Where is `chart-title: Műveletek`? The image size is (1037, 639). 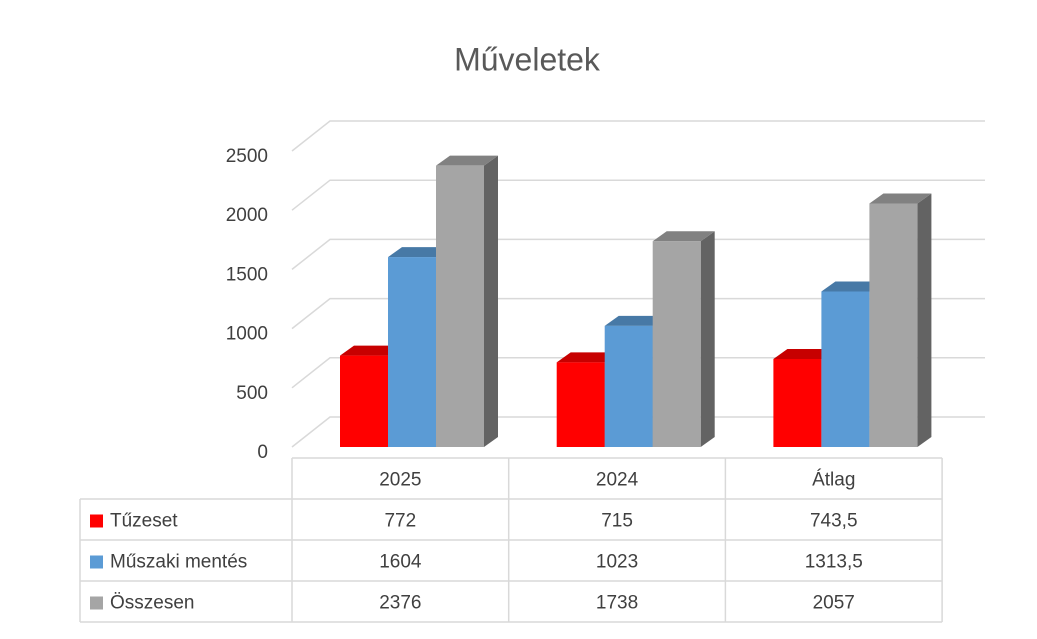
chart-title: Műveletek is located at coordinates (527, 59).